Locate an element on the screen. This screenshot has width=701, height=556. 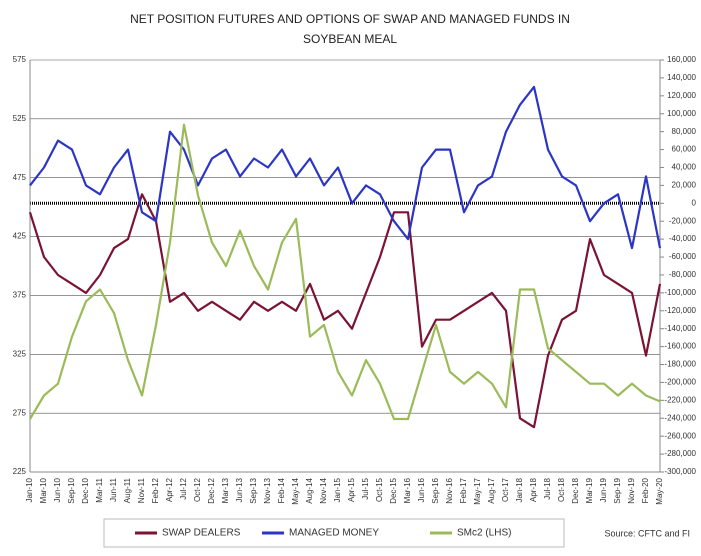
y-tick-label: 375 is located at coordinates (20, 295).